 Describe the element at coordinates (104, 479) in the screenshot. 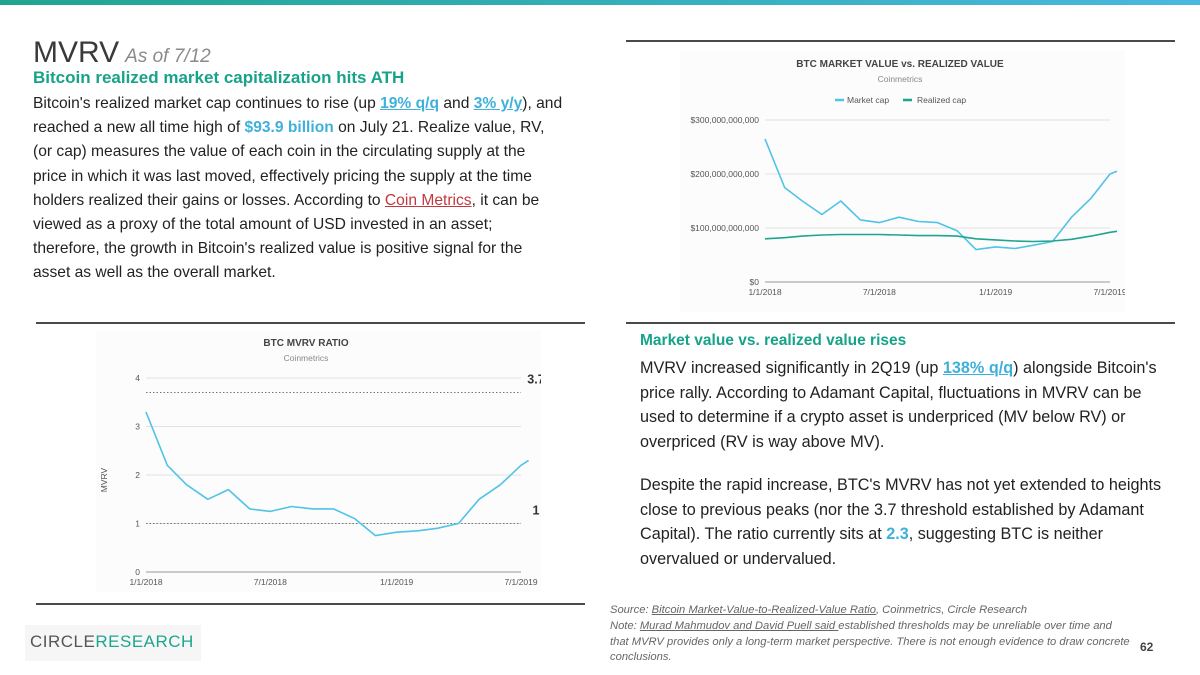

I see `chart2-ylabel: MVRV` at that location.